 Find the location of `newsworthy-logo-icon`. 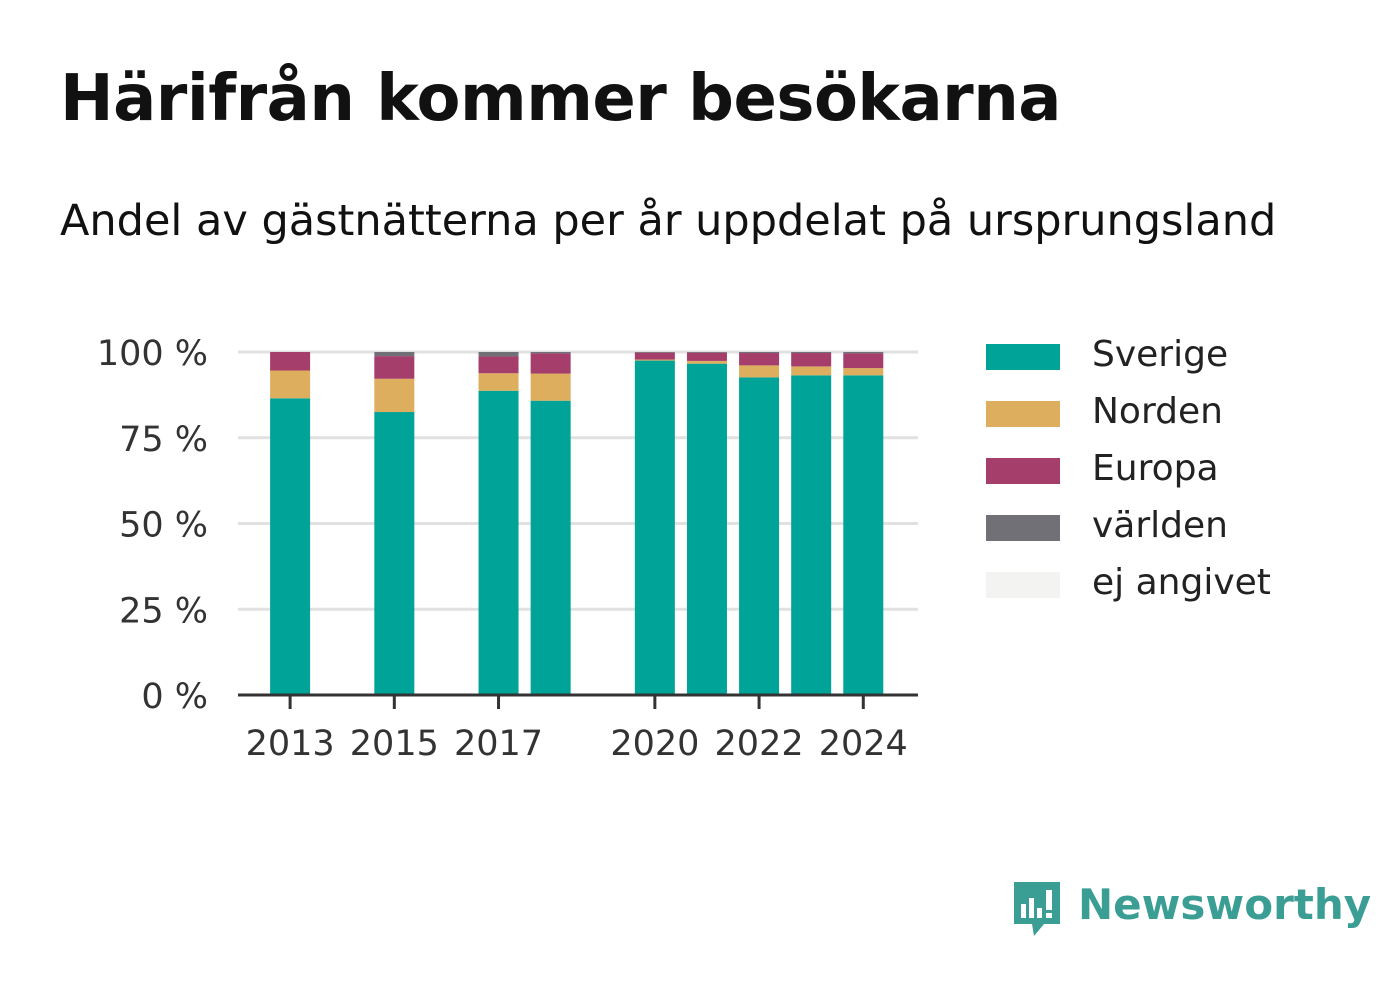

newsworthy-logo-icon is located at coordinates (1037, 909).